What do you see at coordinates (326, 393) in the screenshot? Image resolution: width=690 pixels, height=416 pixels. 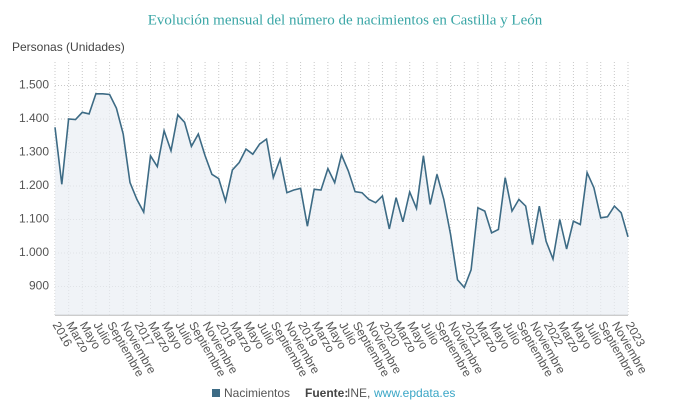 I see `source-label: Fuente:` at bounding box center [326, 393].